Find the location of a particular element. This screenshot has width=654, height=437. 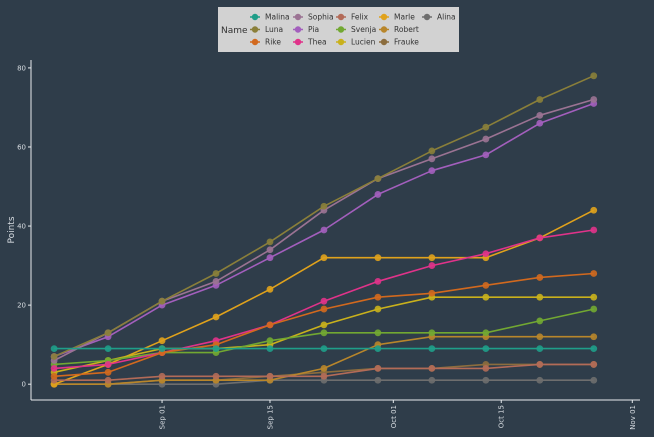

x-tick-label: Oct 15 is located at coordinates (502, 416).